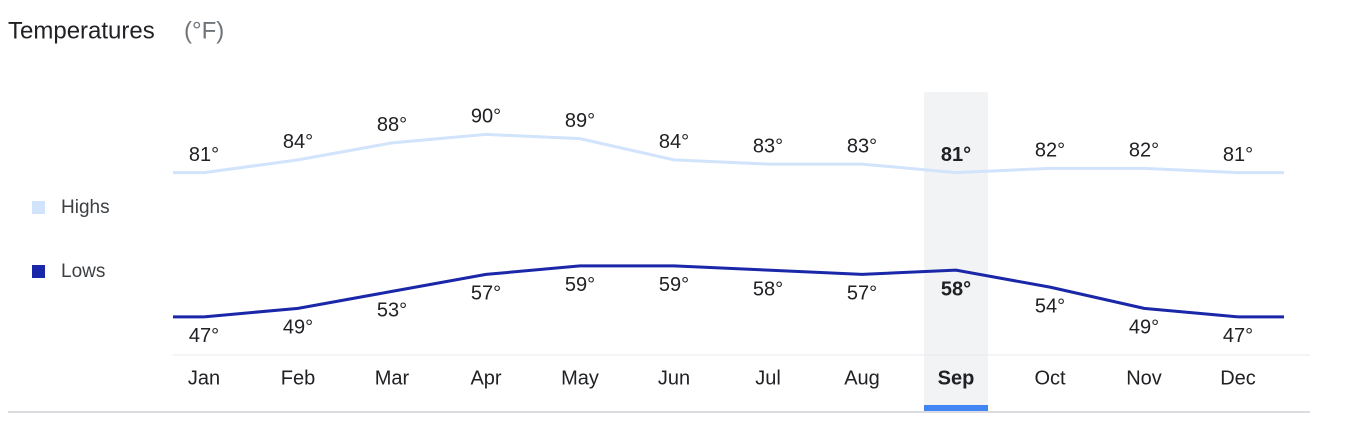 The width and height of the screenshot is (1350, 440). Describe the element at coordinates (298, 378) in the screenshot. I see `x-tick-label: Feb` at that location.